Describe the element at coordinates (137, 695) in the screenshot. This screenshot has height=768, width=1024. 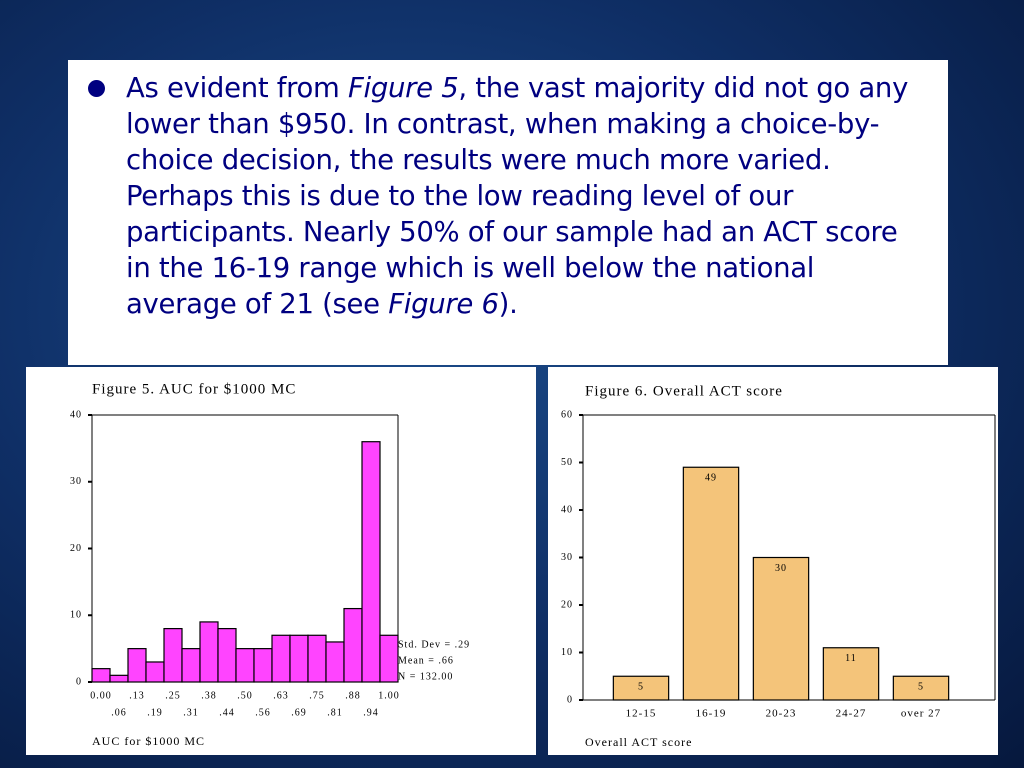
I see `x-tick-label: .13` at that location.